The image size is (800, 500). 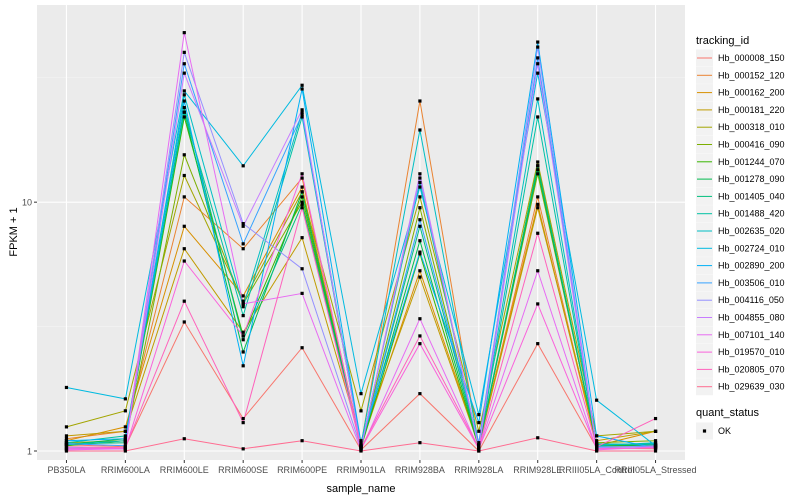 What do you see at coordinates (751, 58) in the screenshot?
I see `legend-label: Hb_000008_150` at bounding box center [751, 58].